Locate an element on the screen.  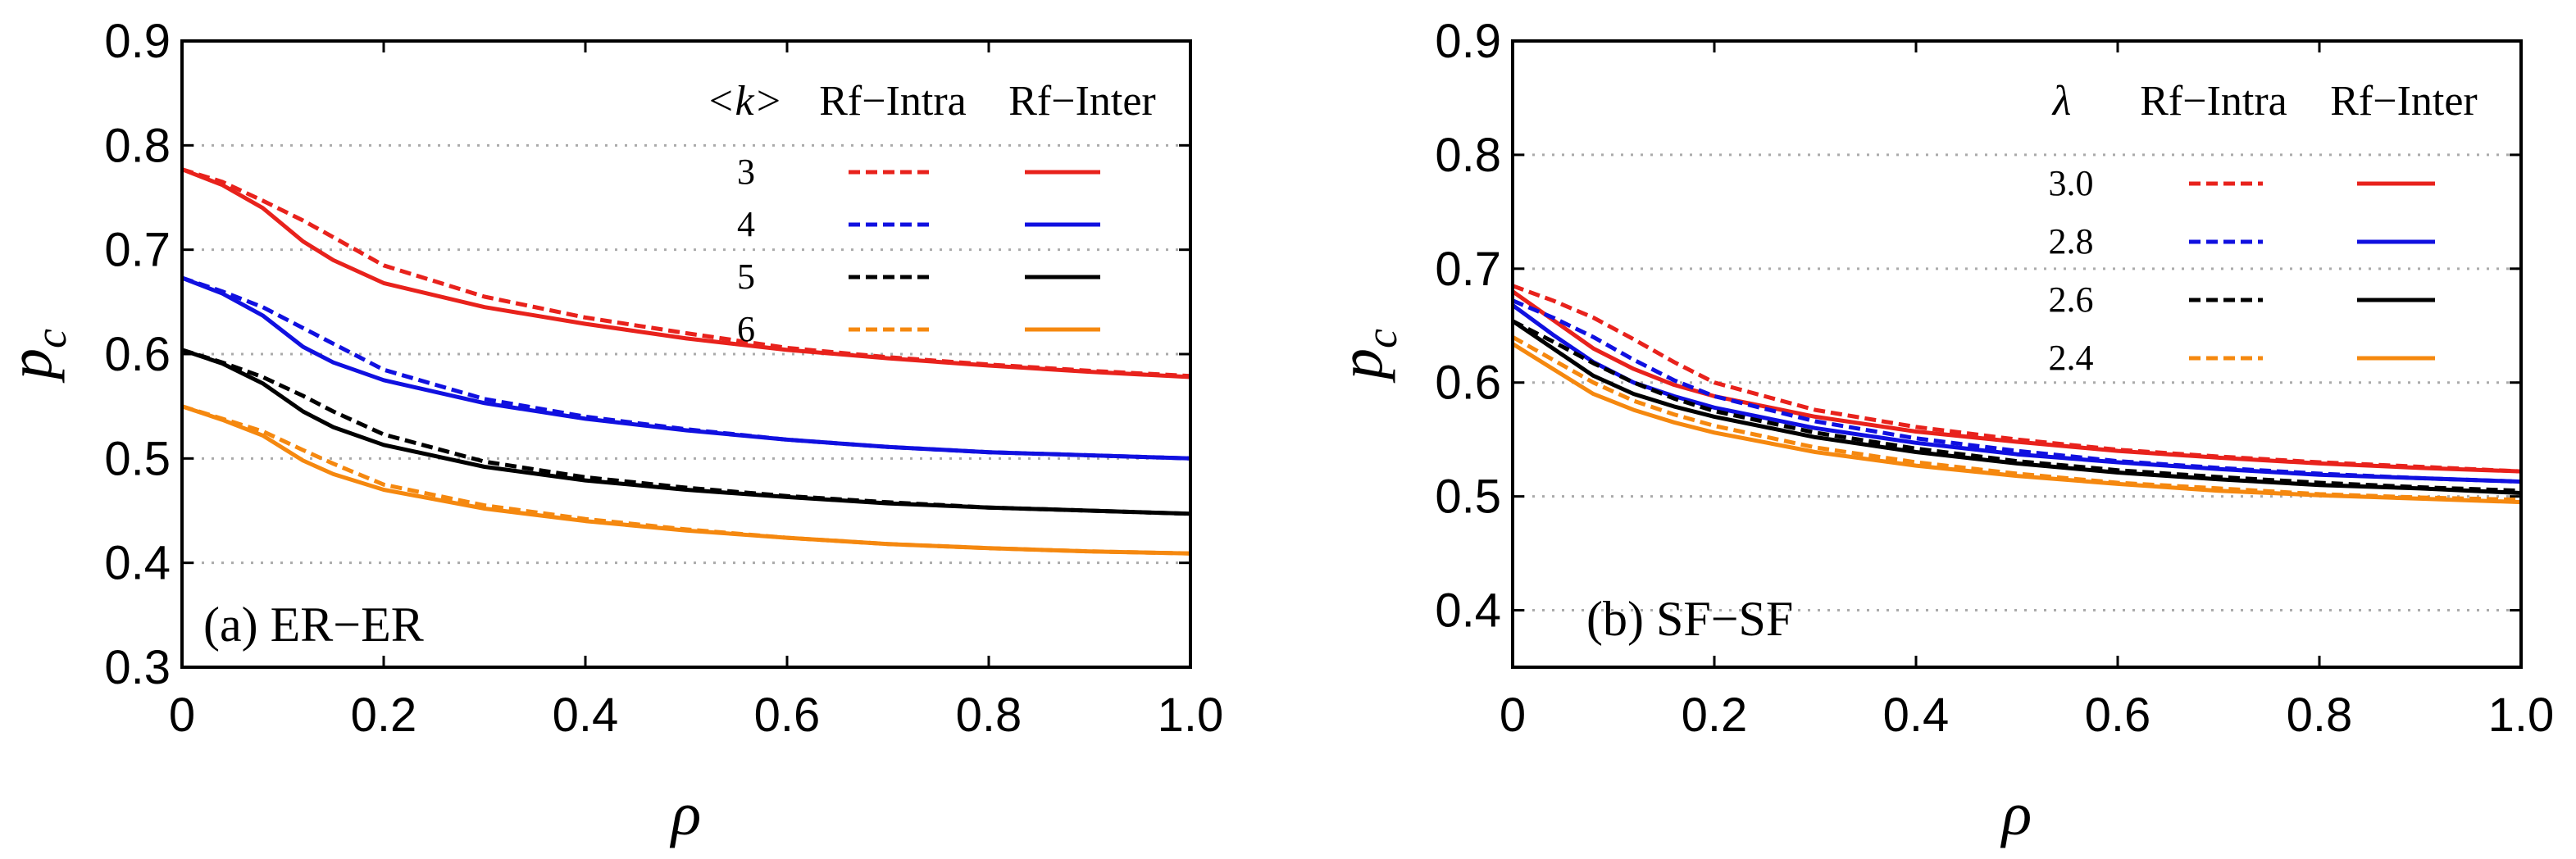
series-inter-2.8 is located at coordinates (2016, 394).